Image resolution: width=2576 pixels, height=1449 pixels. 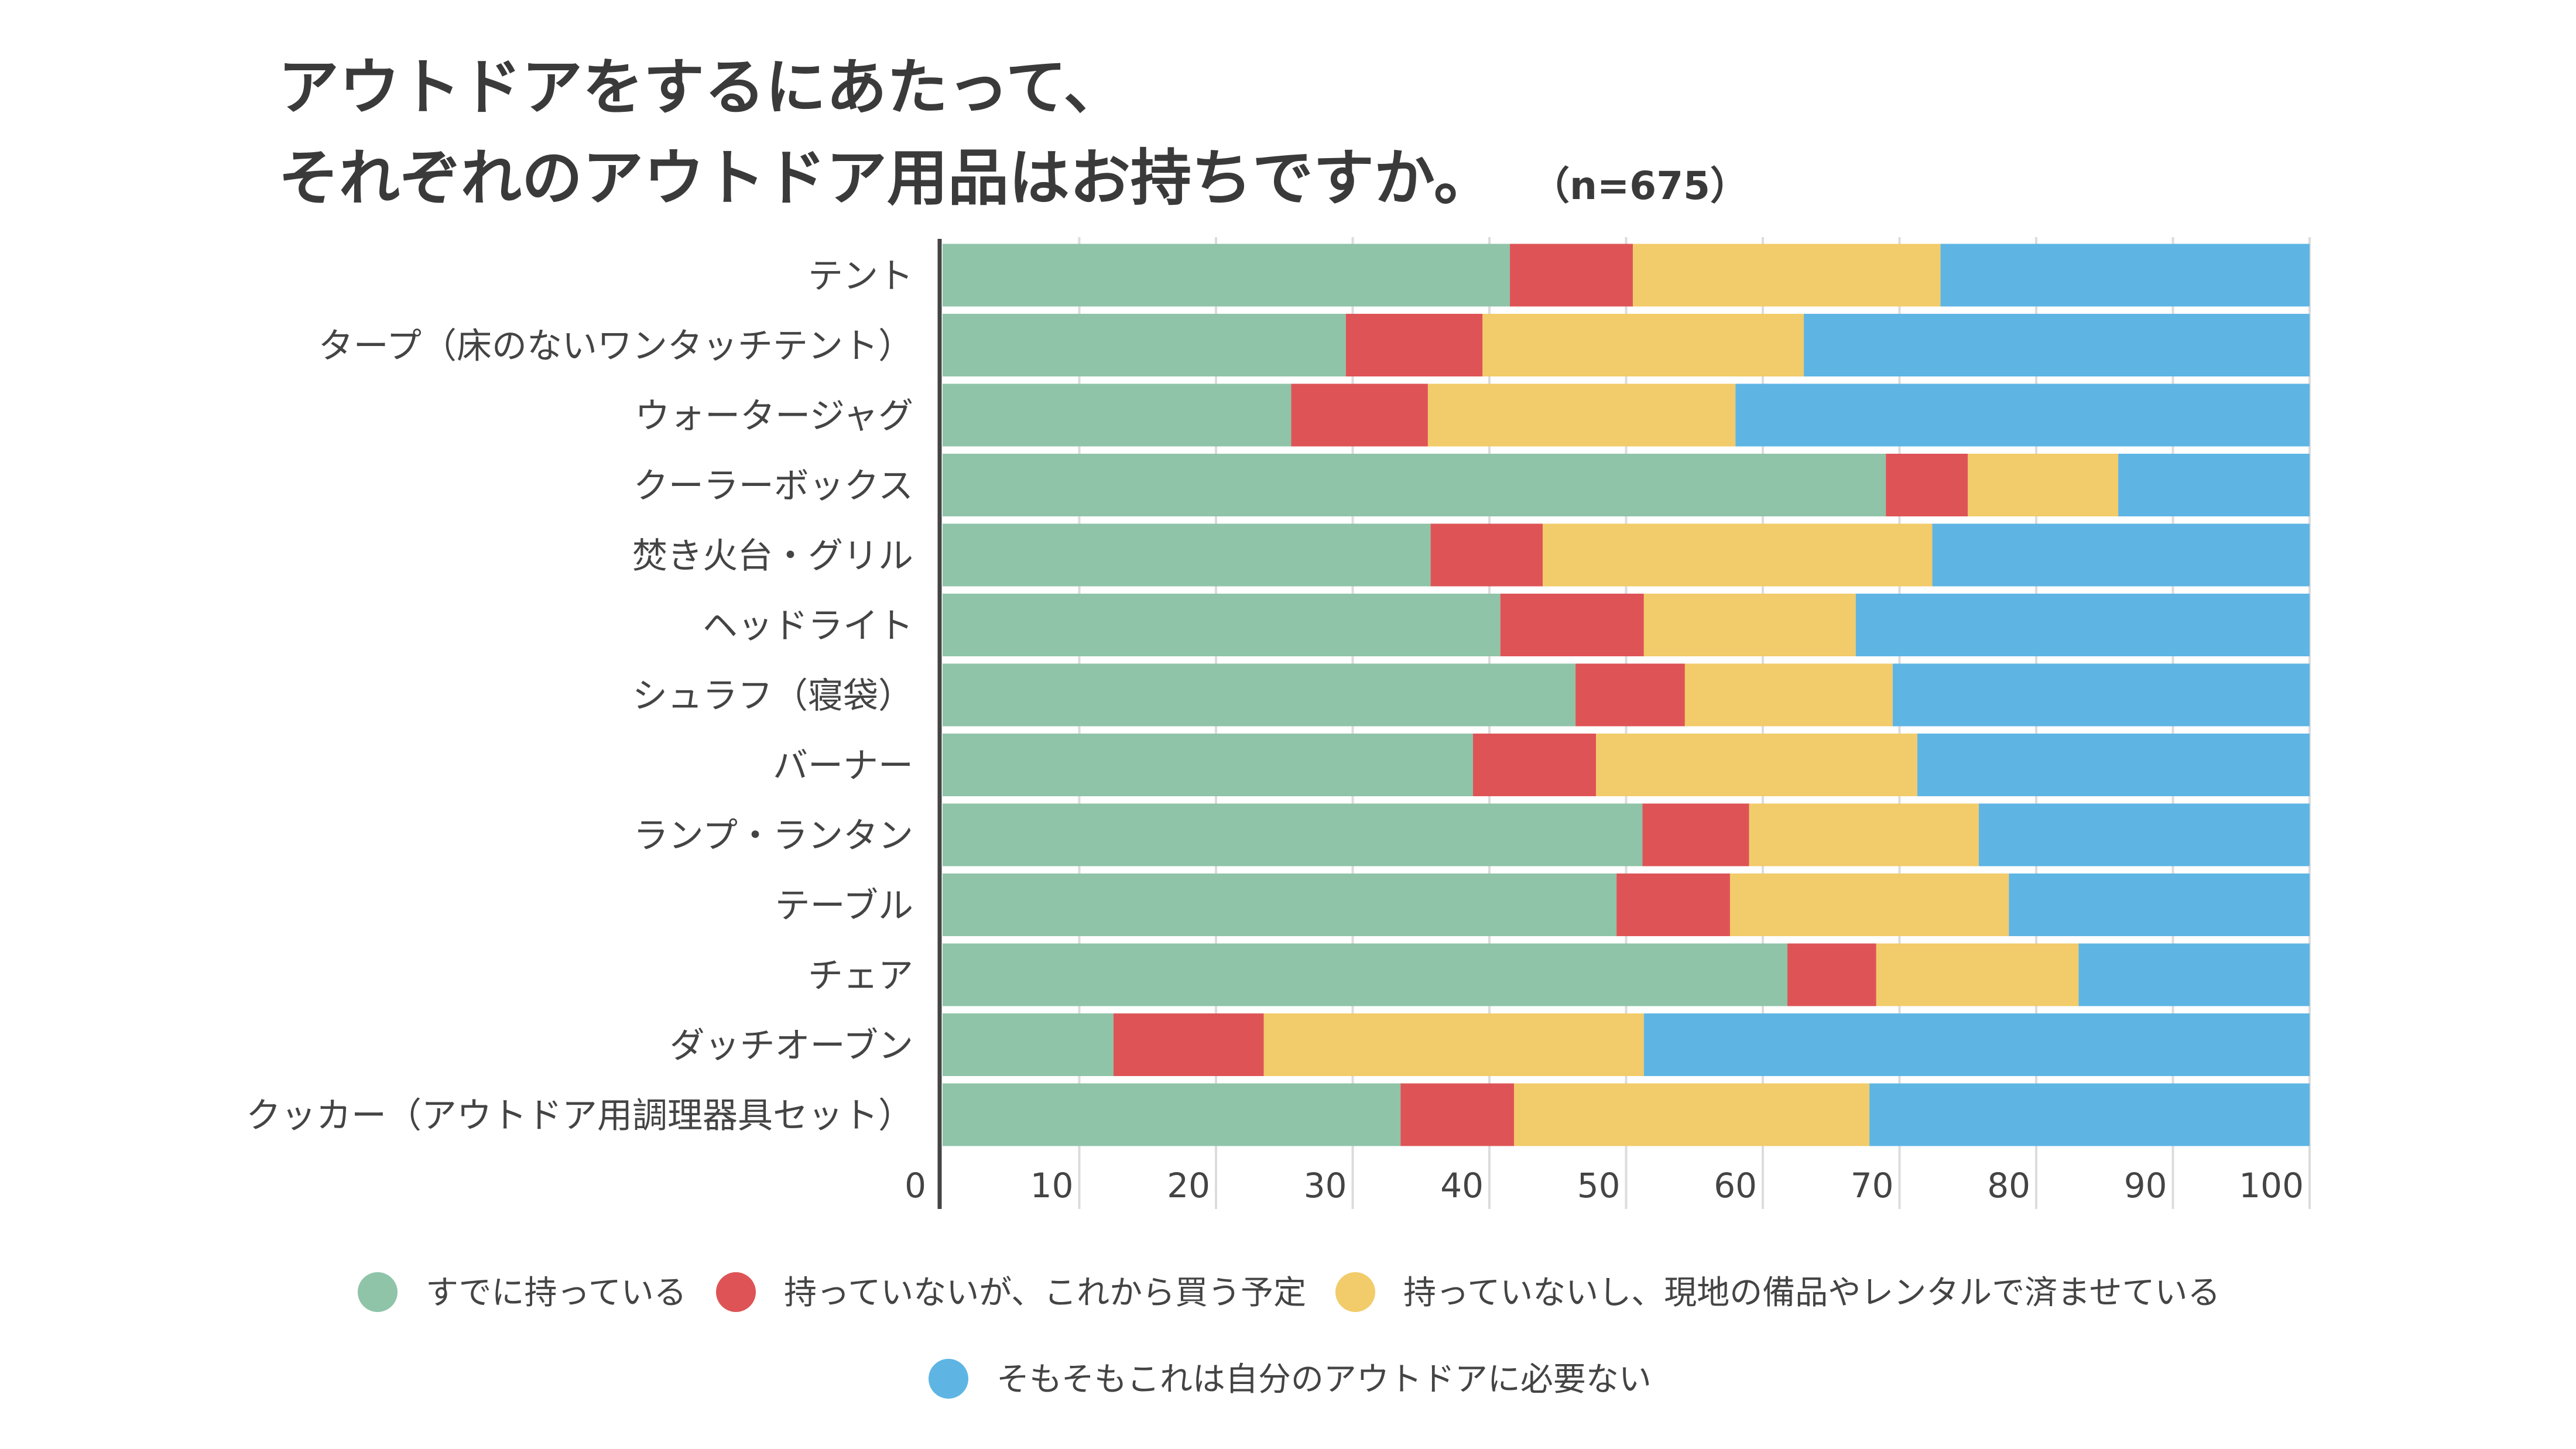 I want to click on category-label: ウォータージャグ, so click(x=774, y=416).